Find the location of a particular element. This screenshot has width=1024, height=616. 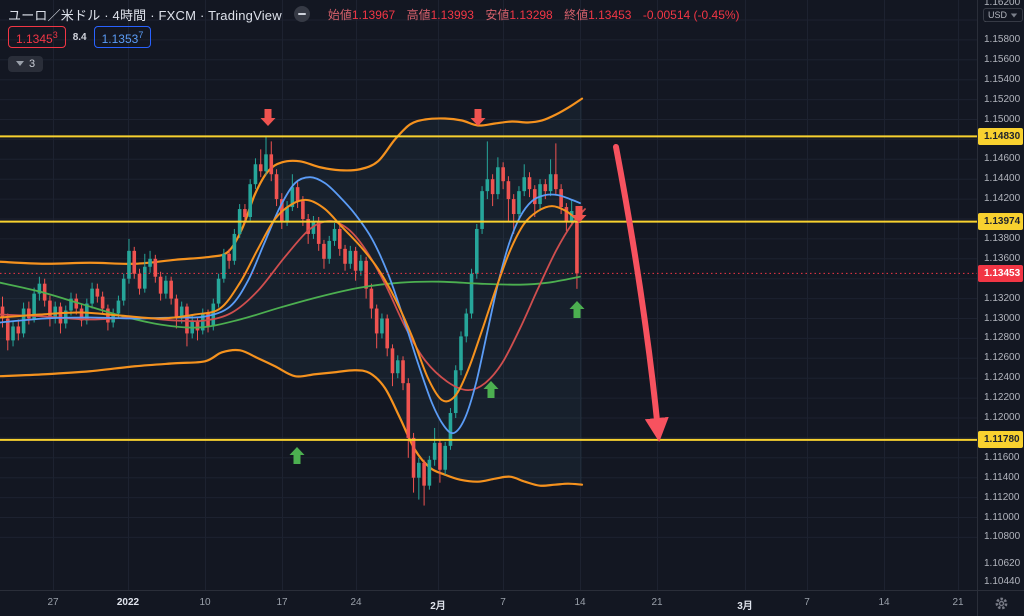

minimize-legend-button is located at coordinates (301, 14).